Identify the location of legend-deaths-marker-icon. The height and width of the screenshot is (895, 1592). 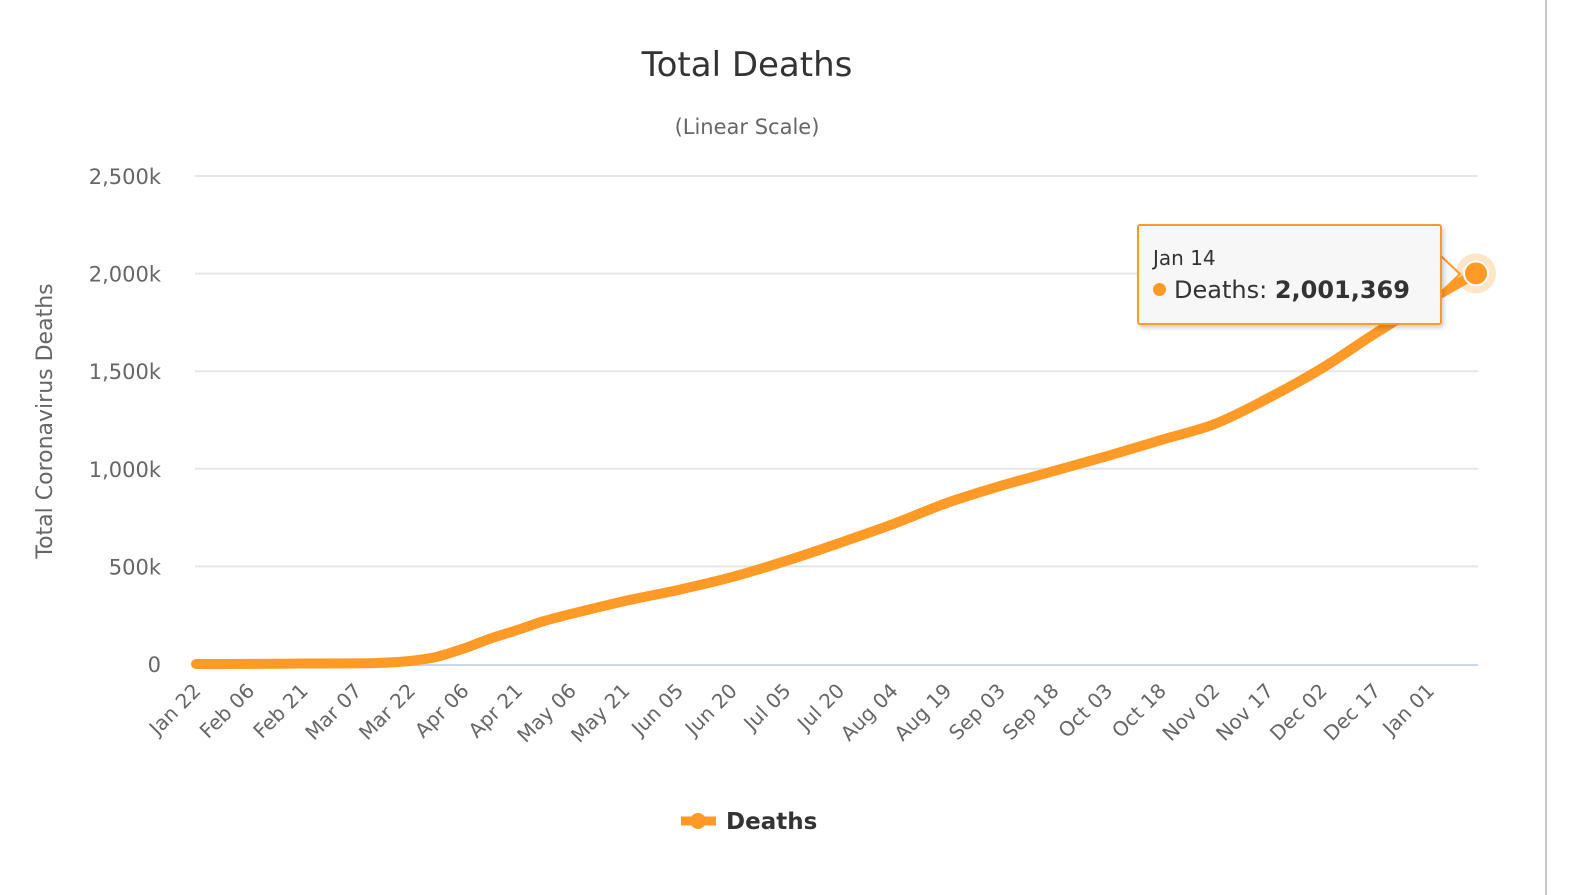
(698, 821).